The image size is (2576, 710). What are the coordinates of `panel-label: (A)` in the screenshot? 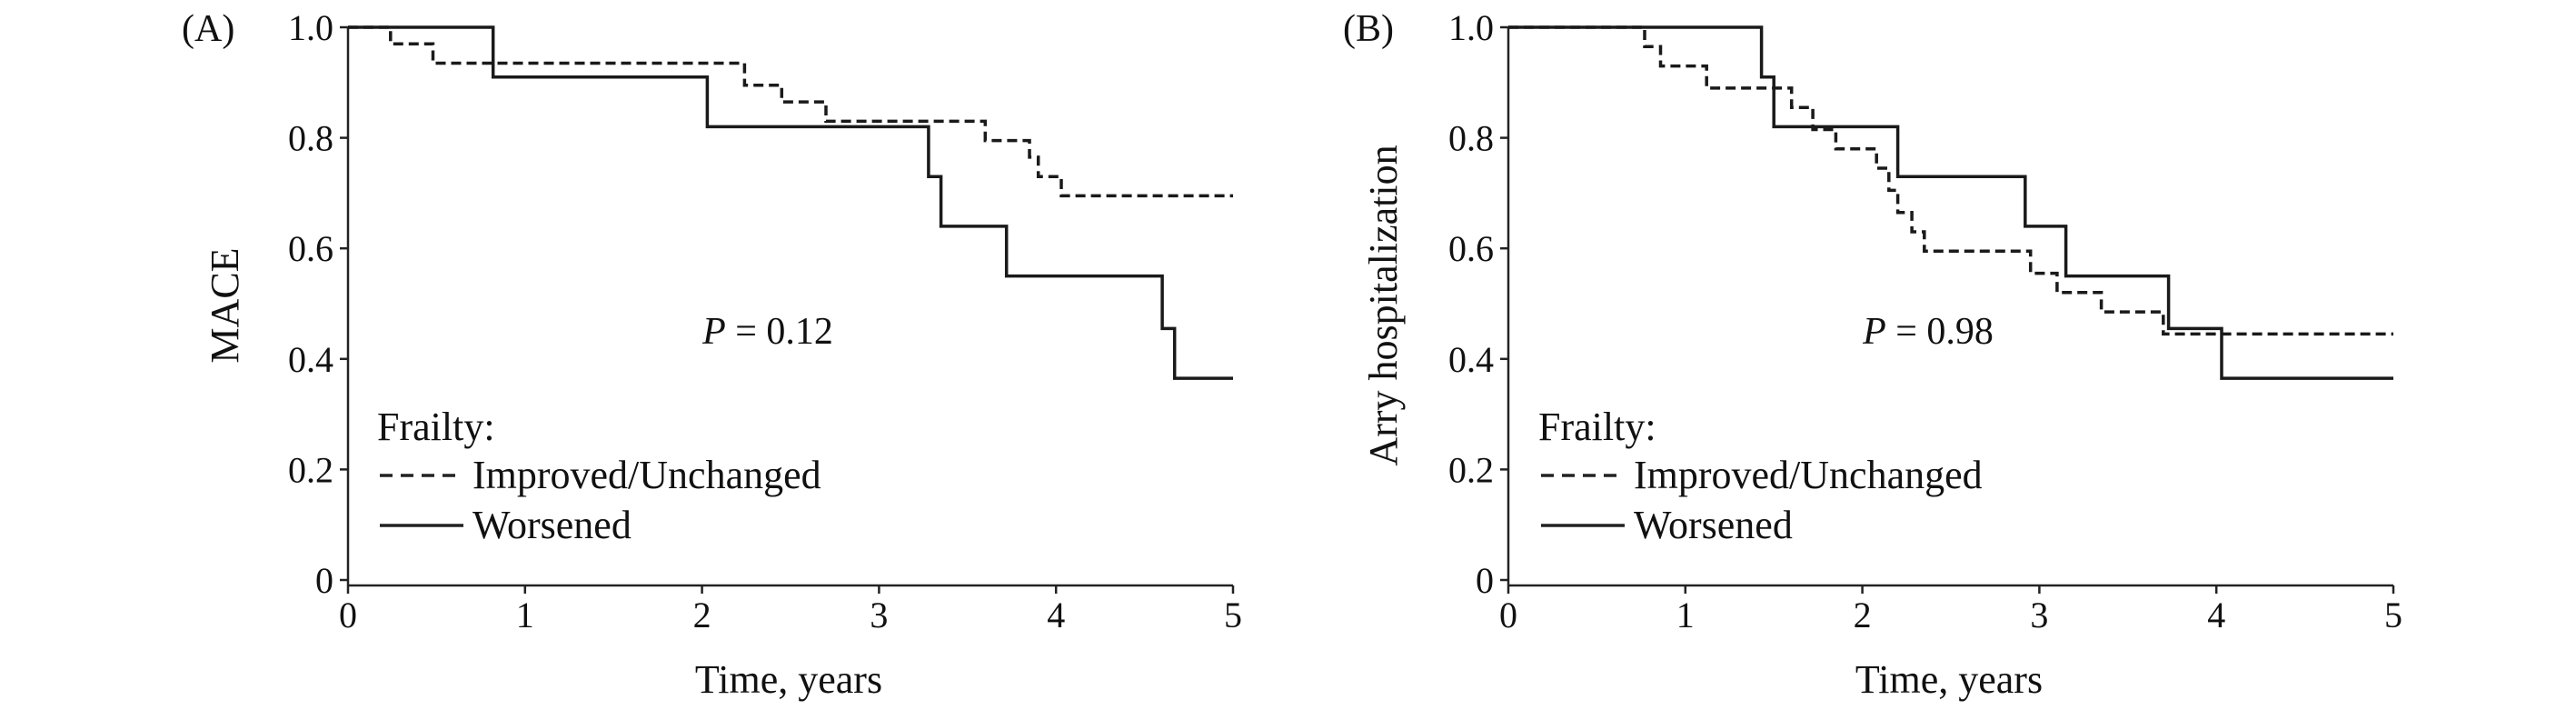 It's located at (208, 29).